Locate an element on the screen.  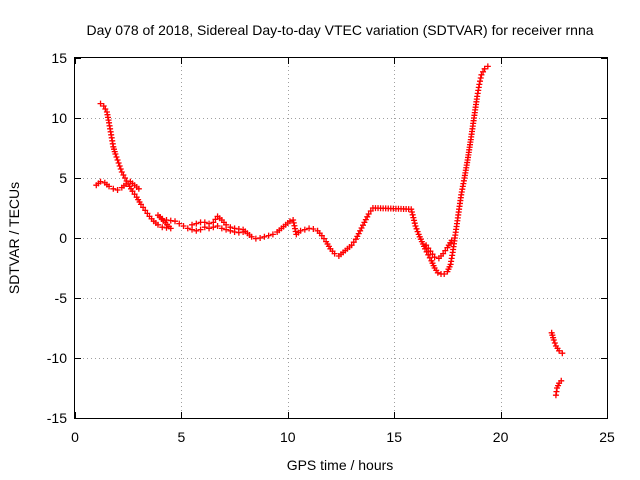
y-tick-label: -5 is located at coordinates (61, 298).